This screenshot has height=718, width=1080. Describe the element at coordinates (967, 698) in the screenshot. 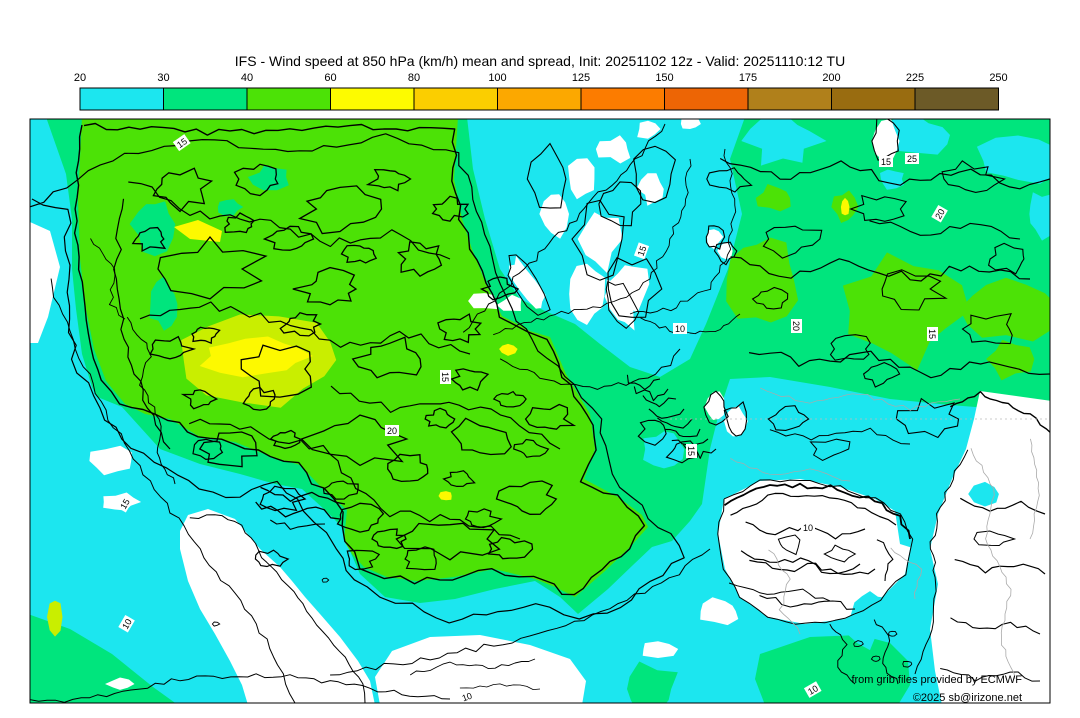

I see `svg-text: ©2025 sb@irizone.net` at that location.